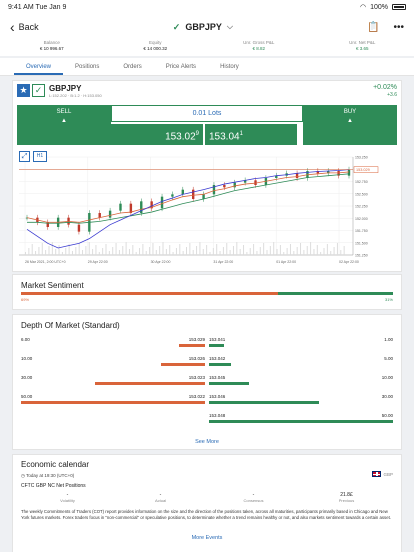 The height and width of the screenshot is (552, 414). Describe the element at coordinates (253, 498) in the screenshot. I see `event-column: - Consensus` at that location.